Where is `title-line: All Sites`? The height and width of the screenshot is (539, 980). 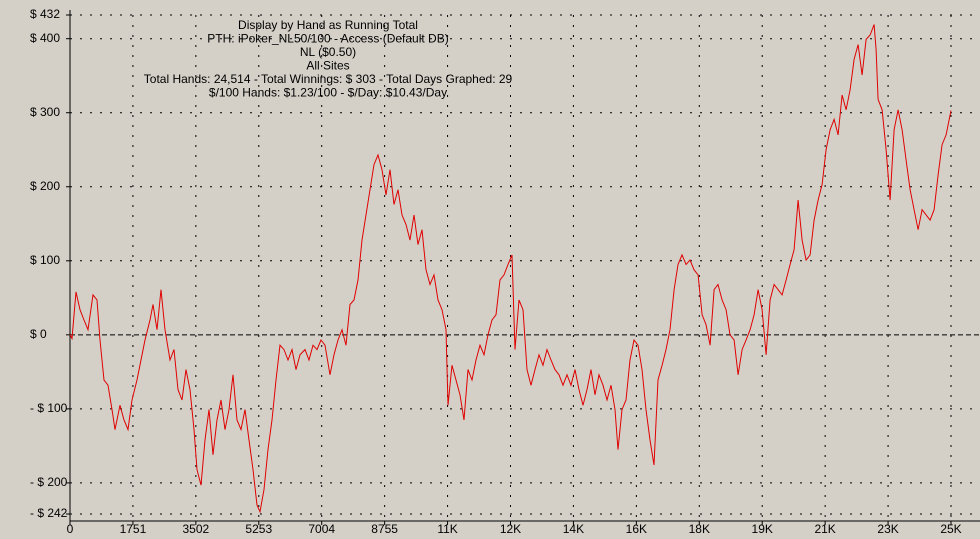
title-line: All Sites is located at coordinates (327, 66).